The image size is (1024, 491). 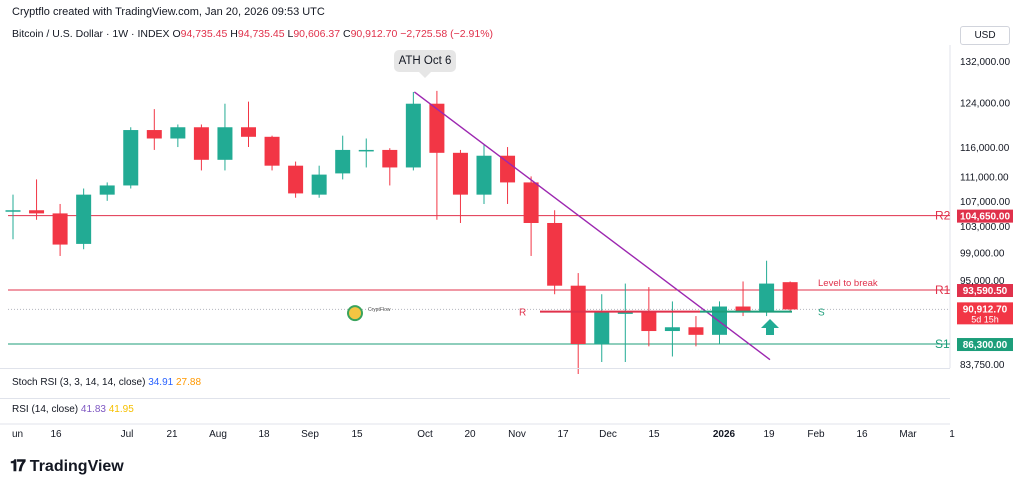 I want to click on level-price-badge-r2, so click(x=985, y=216).